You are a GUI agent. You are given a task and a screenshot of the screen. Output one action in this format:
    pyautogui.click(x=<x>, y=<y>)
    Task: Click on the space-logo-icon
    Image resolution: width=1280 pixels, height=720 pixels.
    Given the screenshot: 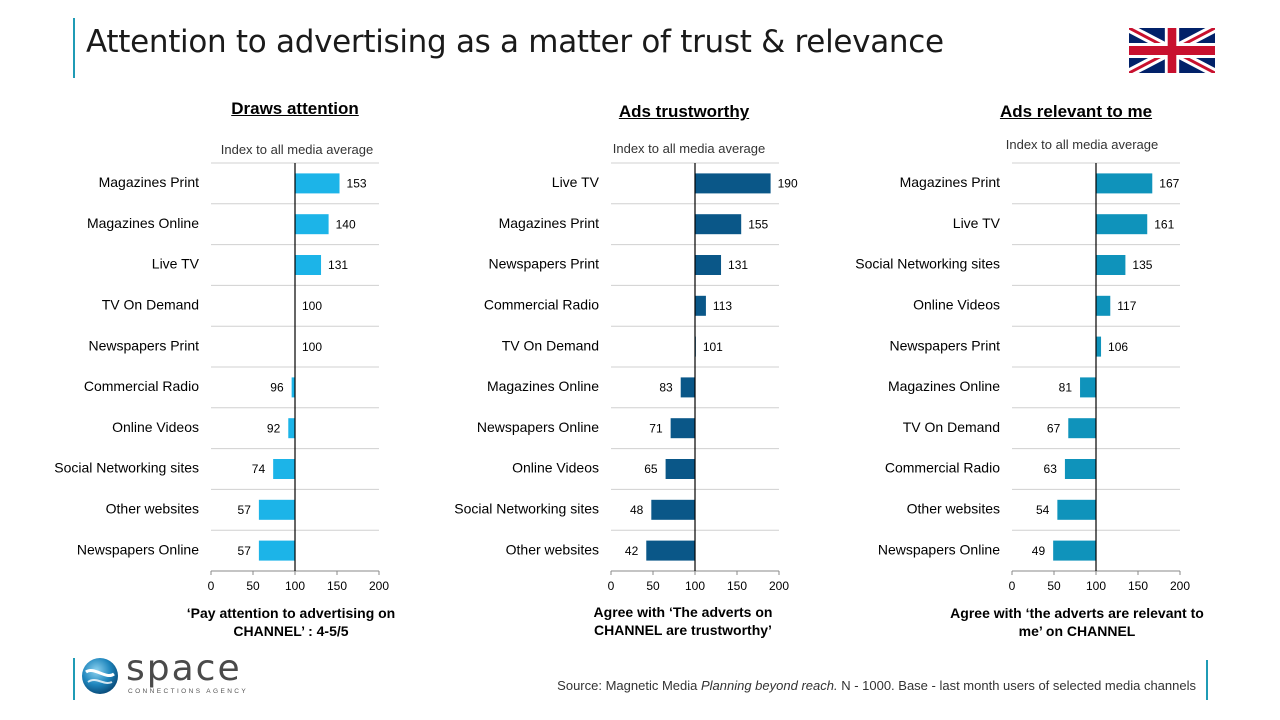 What is the action you would take?
    pyautogui.click(x=100, y=676)
    